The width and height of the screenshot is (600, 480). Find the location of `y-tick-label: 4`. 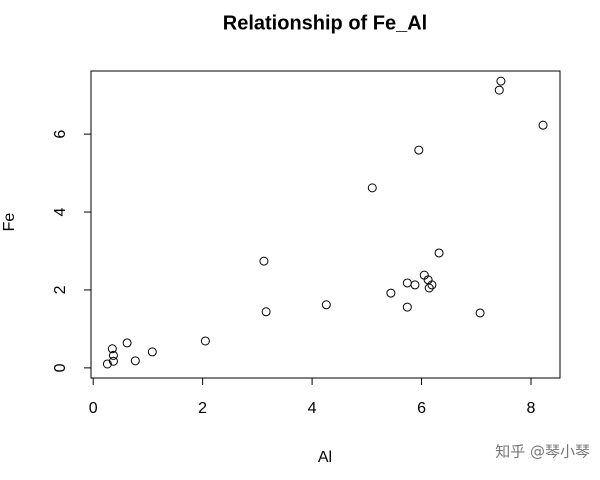

y-tick-label: 4 is located at coordinates (60, 211).